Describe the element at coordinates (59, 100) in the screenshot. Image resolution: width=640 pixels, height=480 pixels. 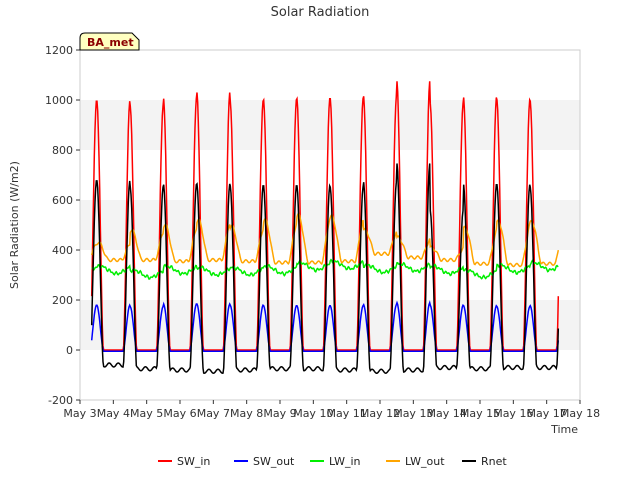
I see `y-tick-label: 1000` at that location.